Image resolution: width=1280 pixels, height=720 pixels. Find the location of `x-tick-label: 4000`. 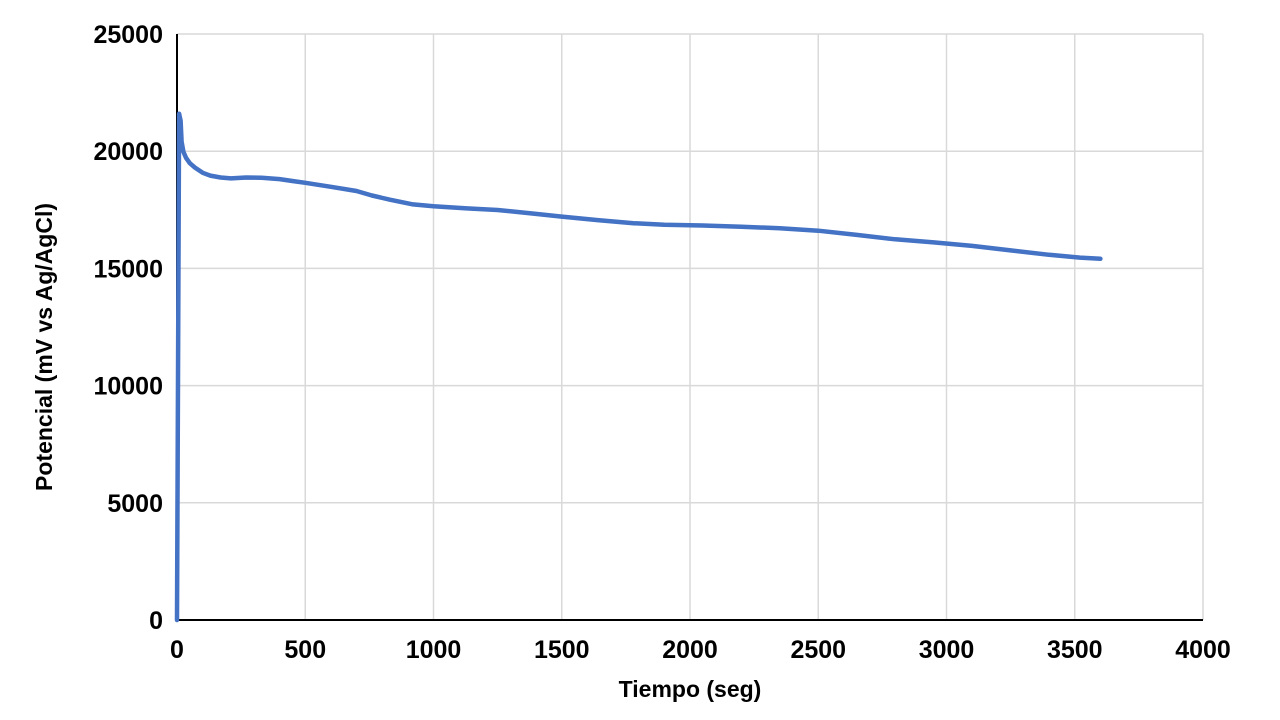

x-tick-label: 4000 is located at coordinates (1203, 650).